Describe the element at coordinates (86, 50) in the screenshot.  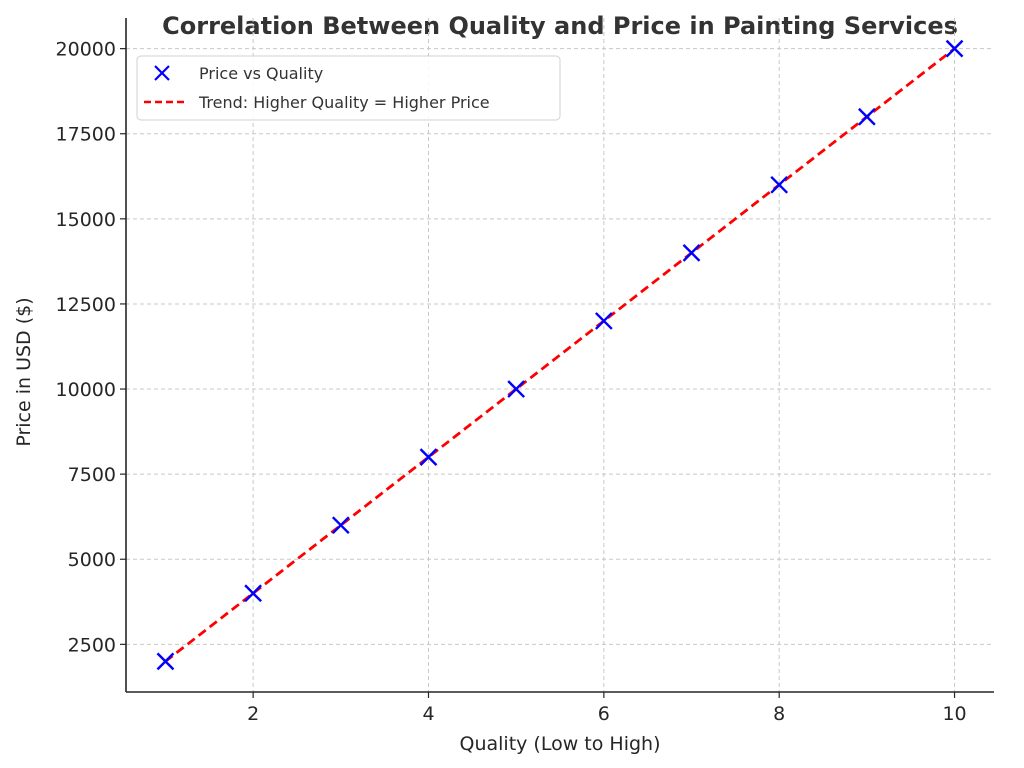
I see `y-tick-label: 20000` at that location.